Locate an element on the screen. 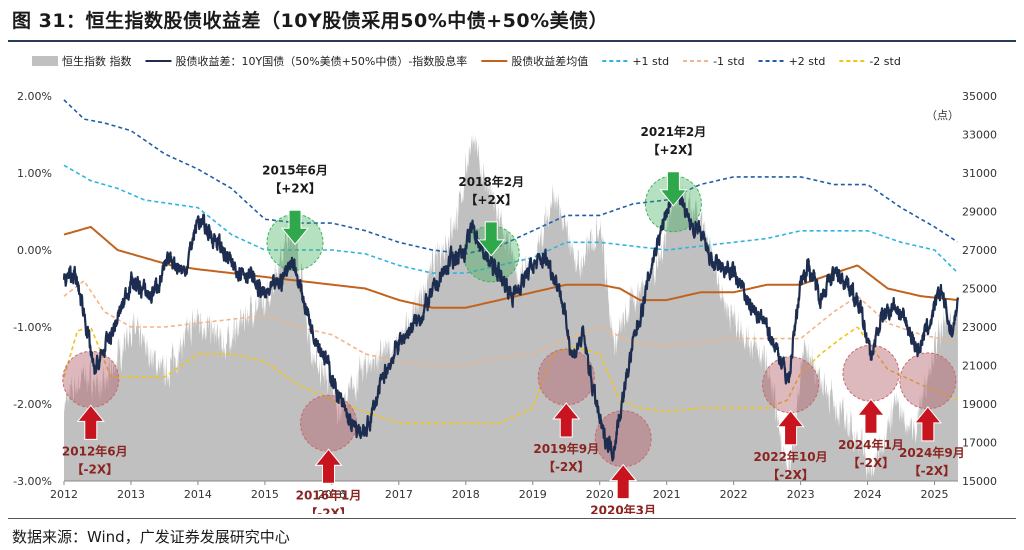 Image resolution: width=1024 pixels, height=550 pixels. x-tick-2023: 2023 is located at coordinates (801, 494).